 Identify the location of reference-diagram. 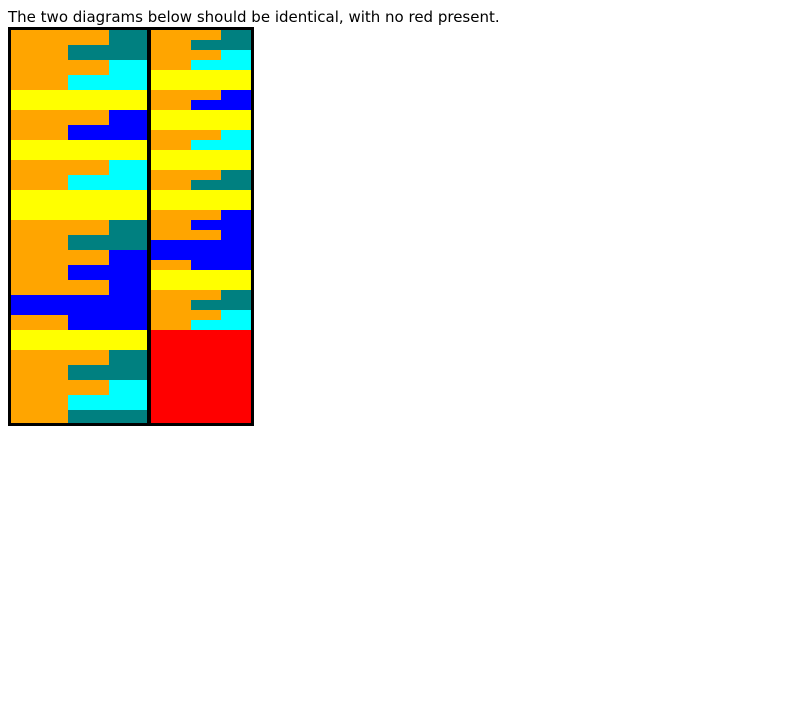
(79, 226).